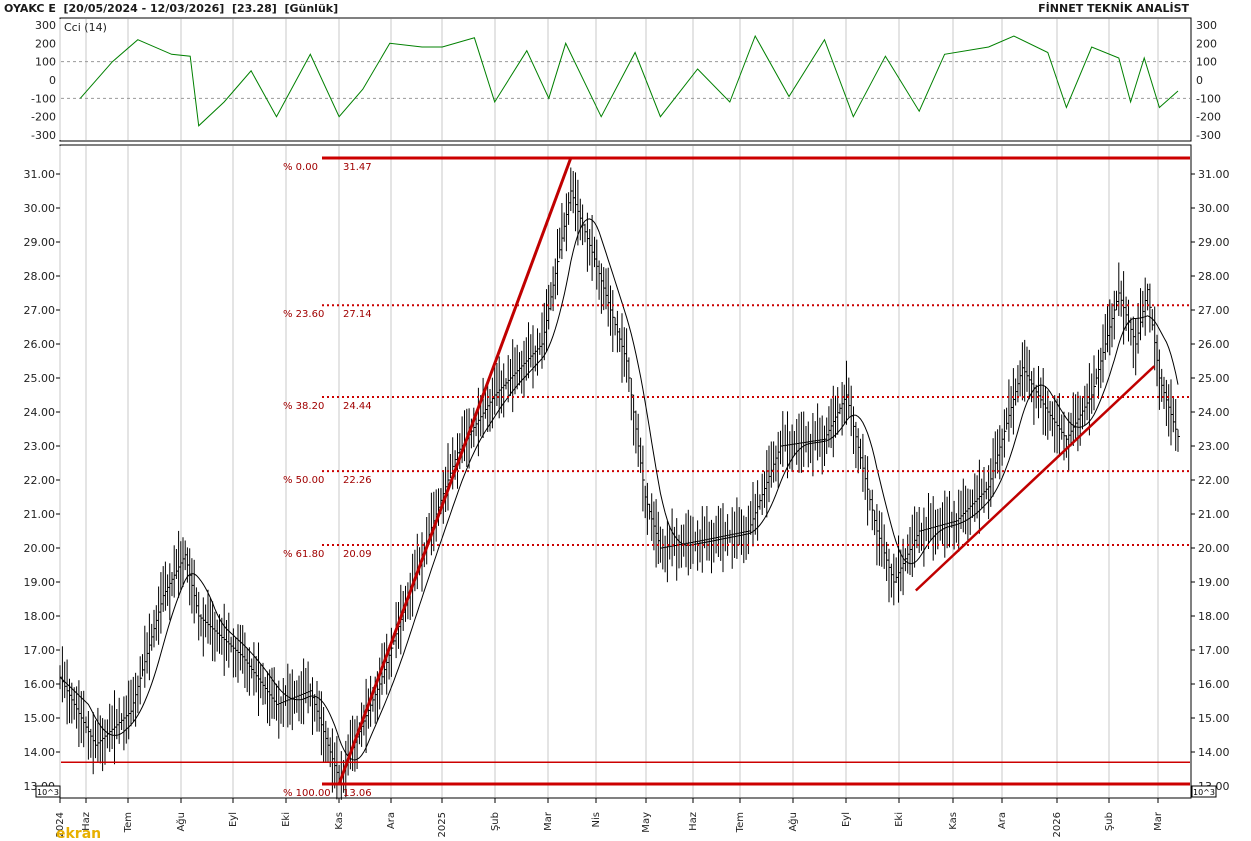 This screenshot has width=1251, height=841. Describe the element at coordinates (357, 167) in the screenshot. I see `fibonacci-value-label: 31.47` at that location.